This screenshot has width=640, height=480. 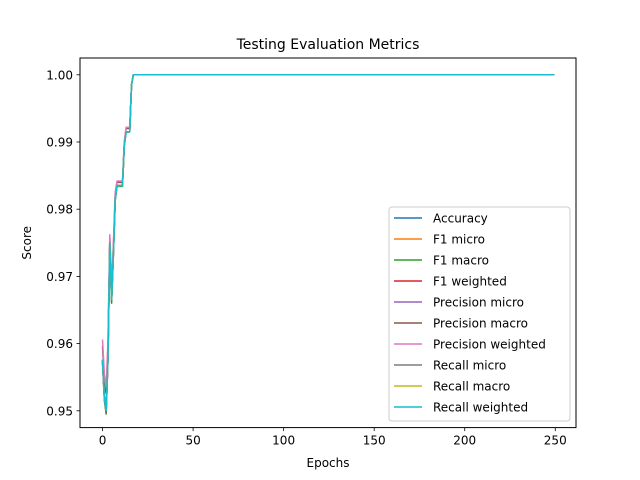 I want to click on y-tick-label: 0.97, so click(x=59, y=277).